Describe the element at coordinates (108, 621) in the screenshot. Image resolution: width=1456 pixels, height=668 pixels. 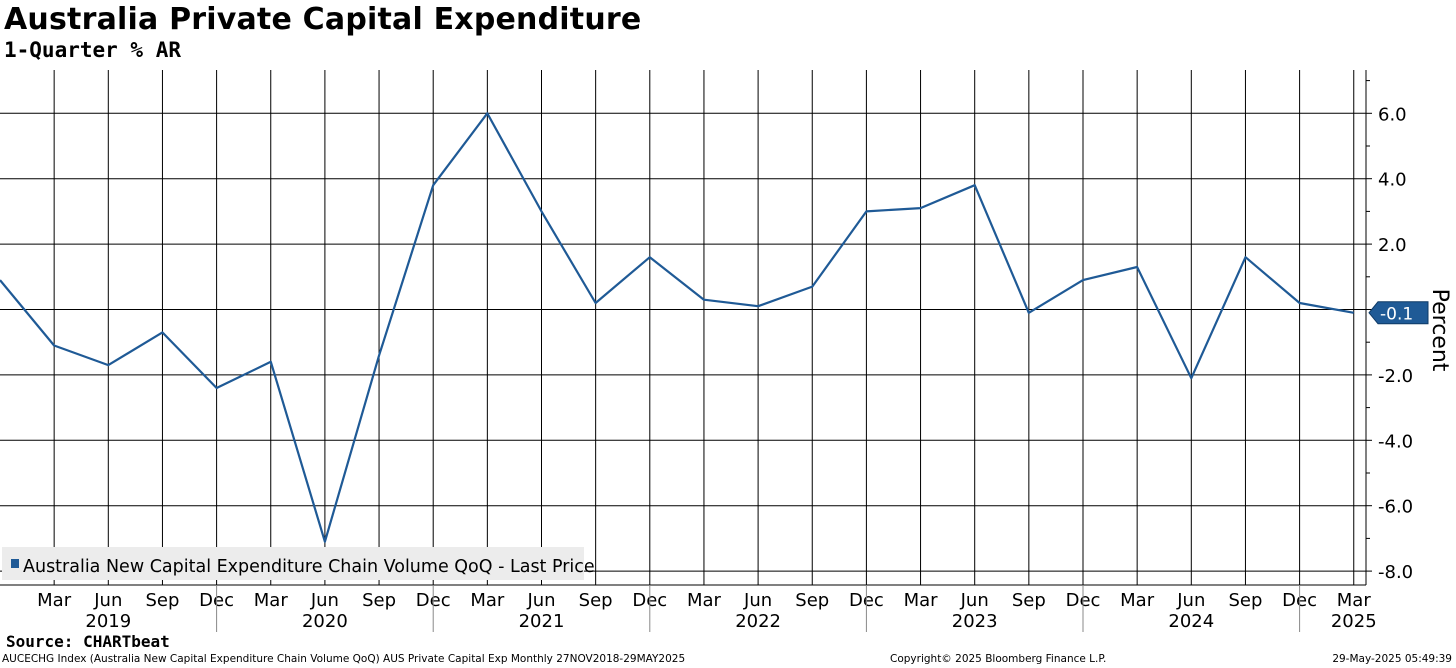
I see `year-label: 2019` at that location.